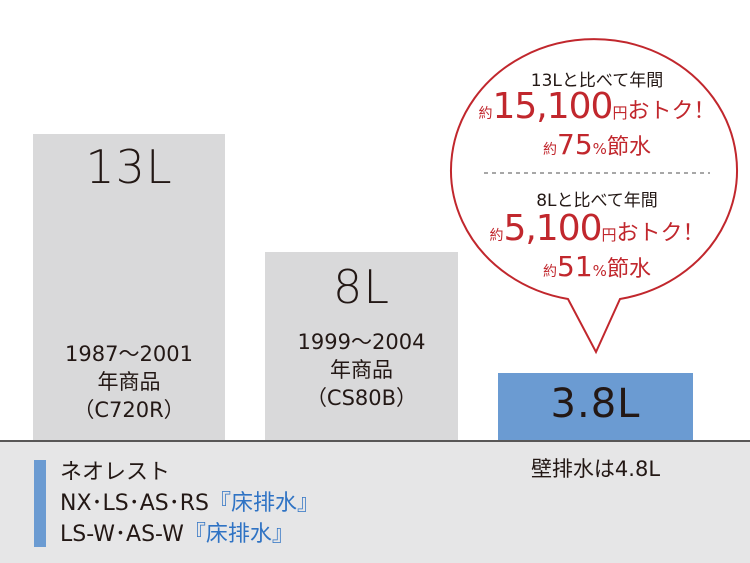  What do you see at coordinates (595, 469) in the screenshot?
I see `bar-note-3-8l: 壁排水は4.8L` at bounding box center [595, 469].